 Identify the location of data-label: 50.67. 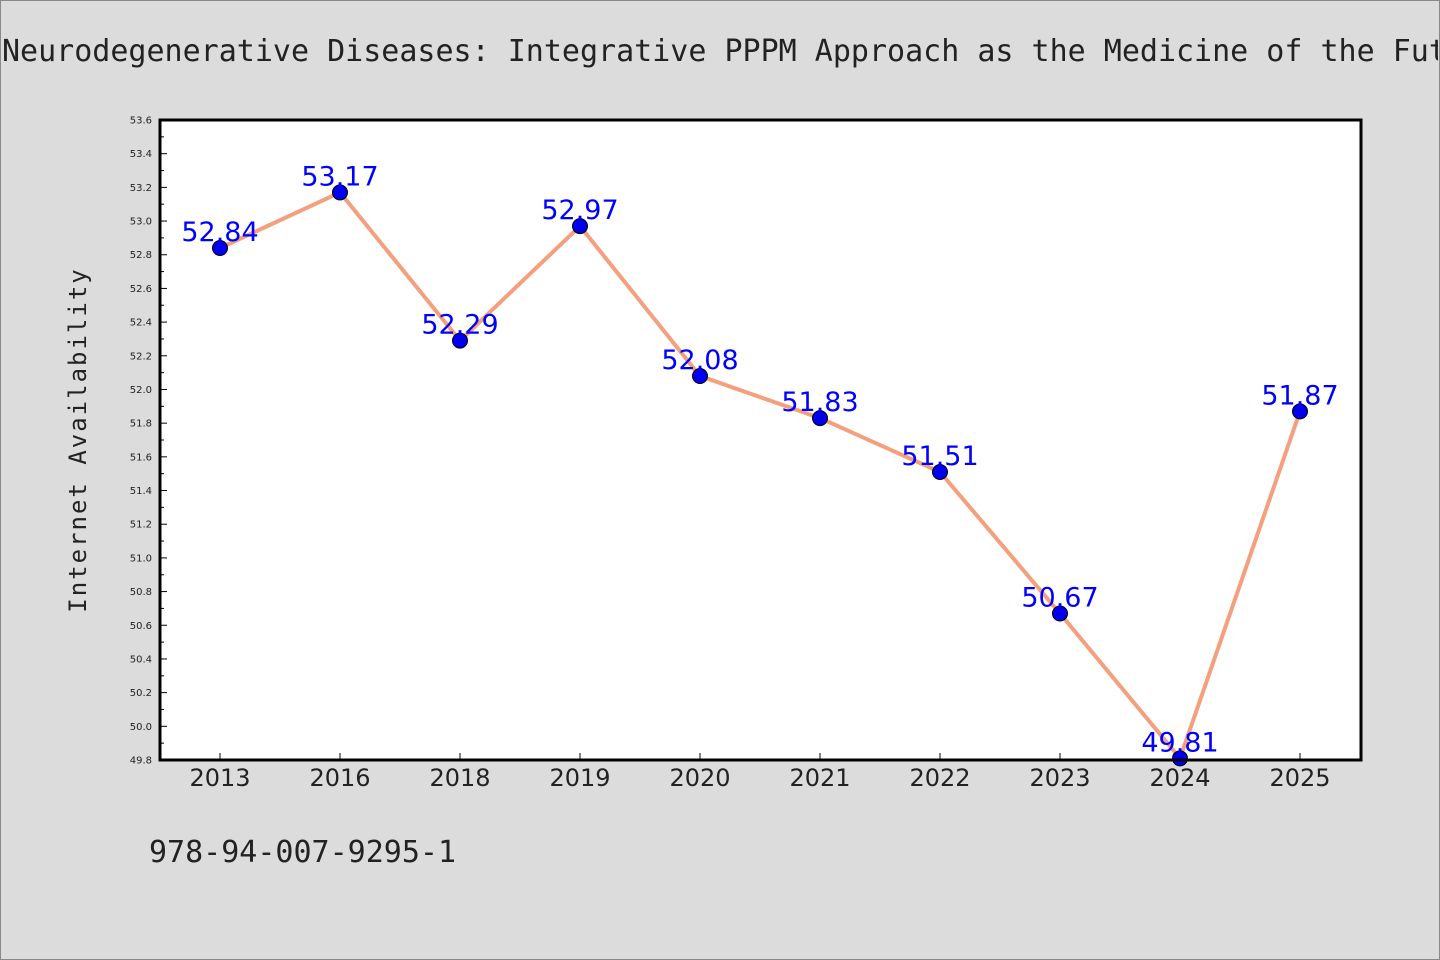
(1059, 597).